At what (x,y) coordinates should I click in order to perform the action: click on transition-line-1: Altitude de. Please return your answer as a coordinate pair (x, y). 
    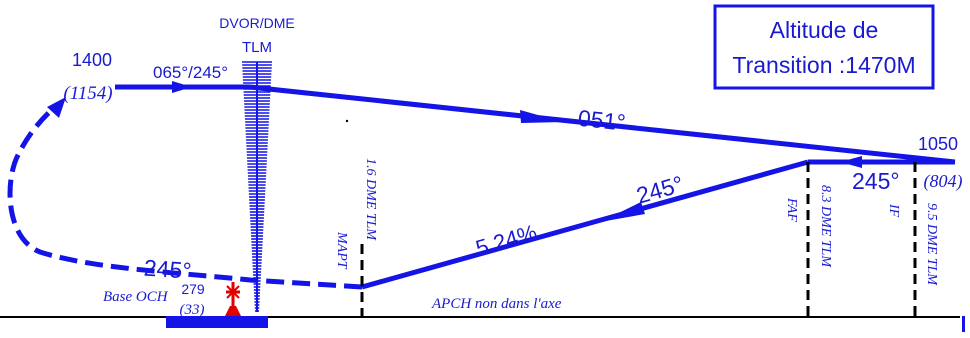
    Looking at the image, I should click on (824, 30).